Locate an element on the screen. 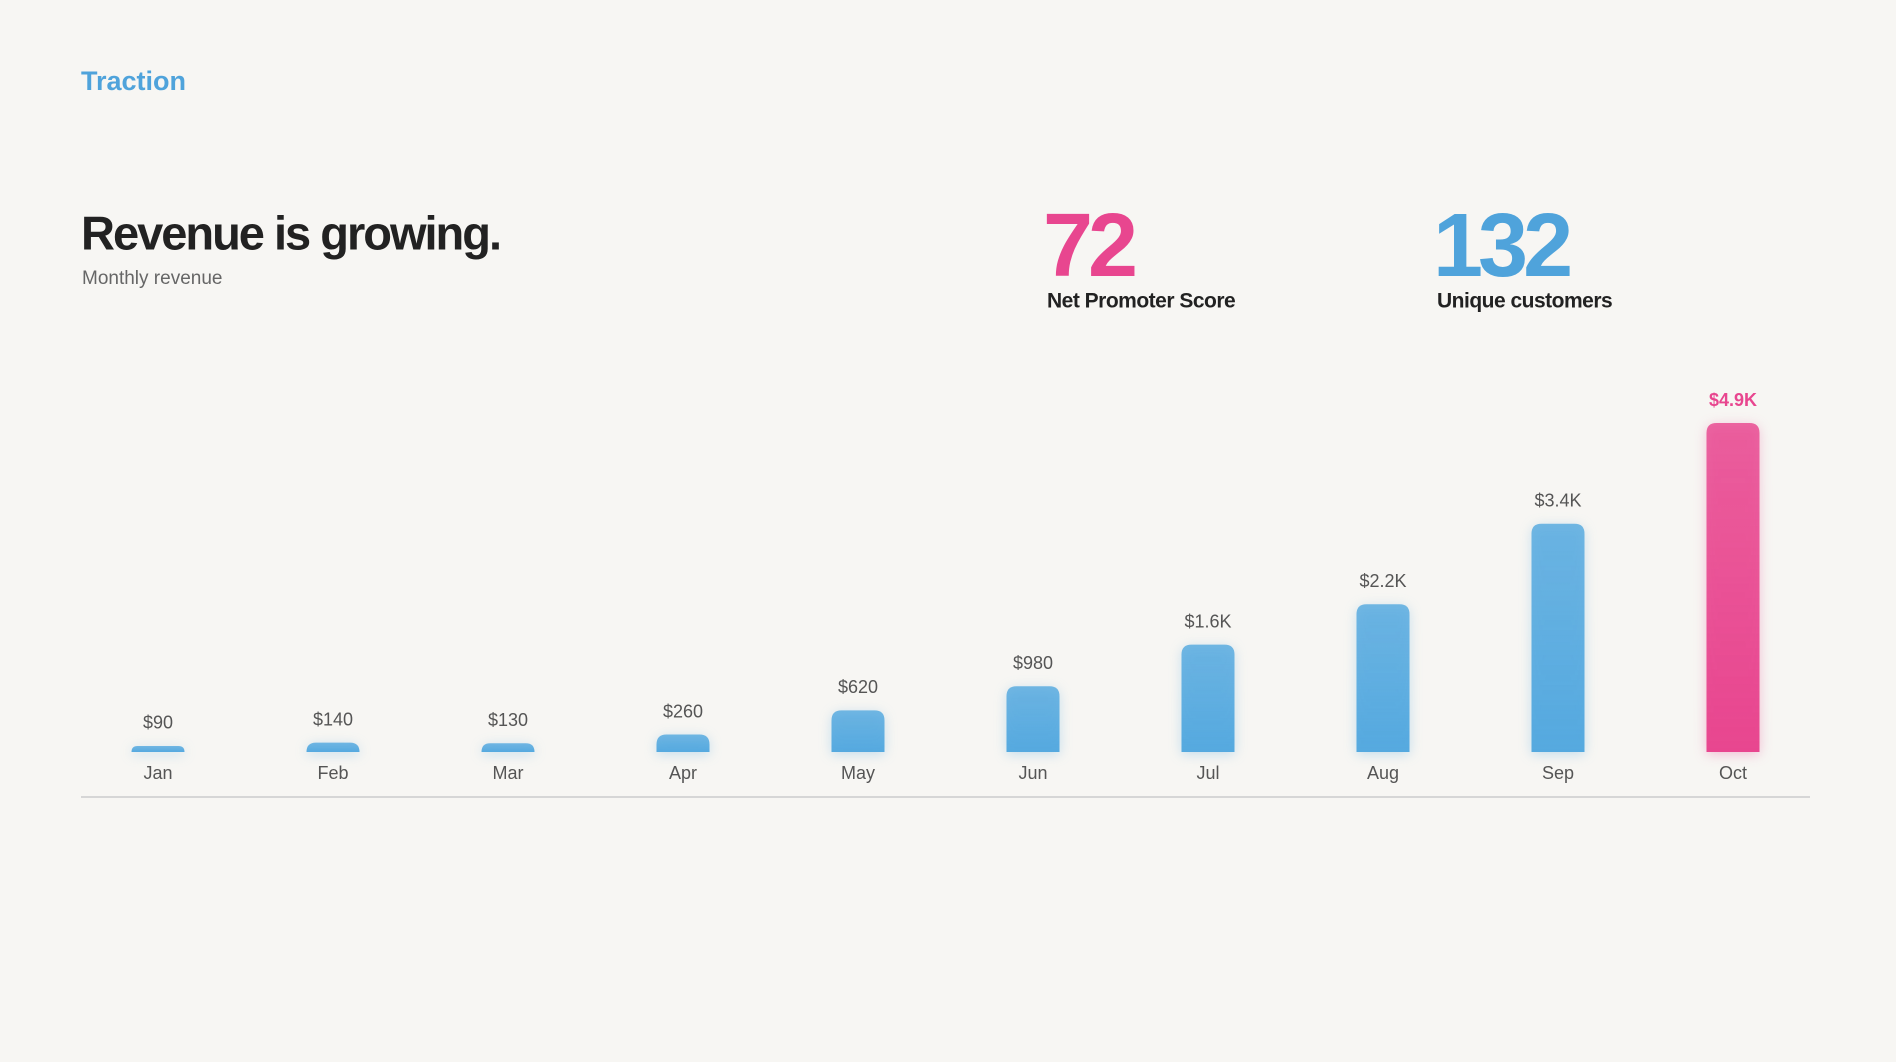 The image size is (1896, 1062). x-tick-label: Oct is located at coordinates (1733, 773).